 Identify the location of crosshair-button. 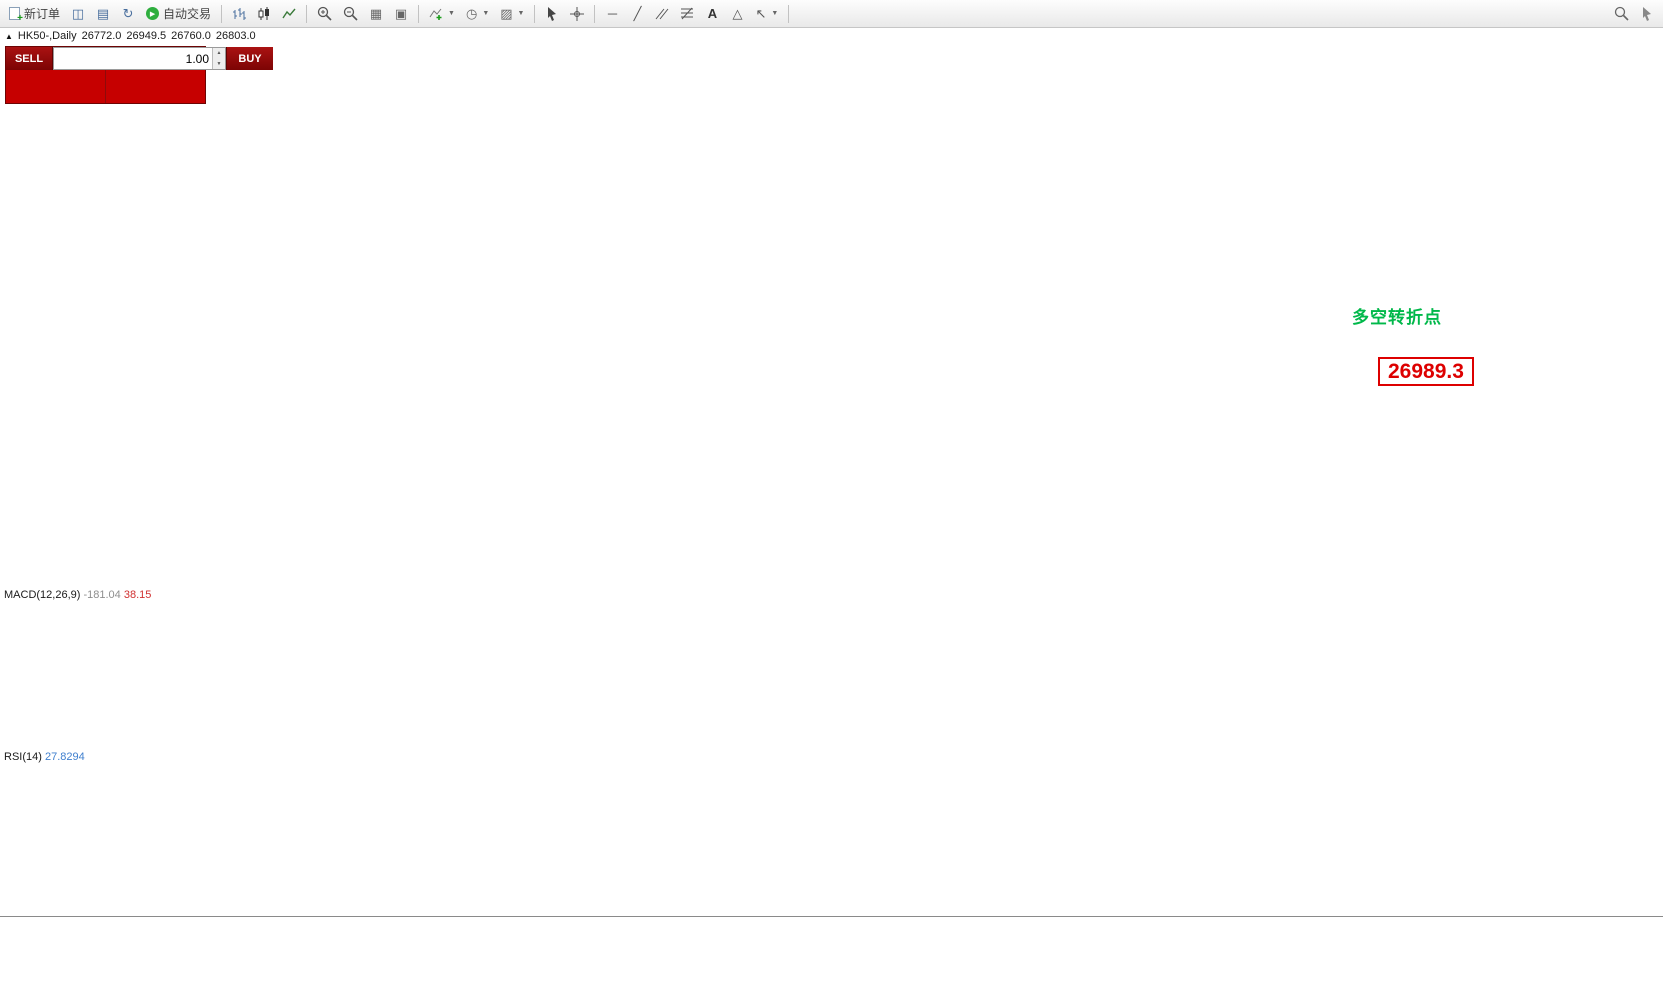
(577, 13).